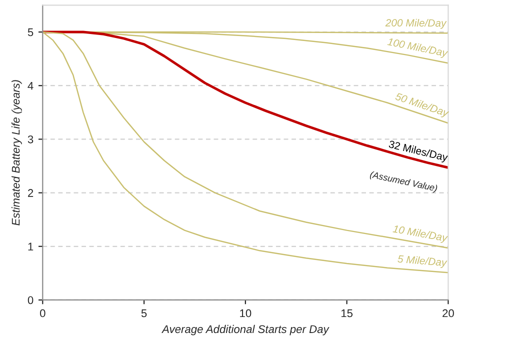 This screenshot has width=514, height=348. I want to click on x-axis-title: Average Additional Starts per Day, so click(246, 330).